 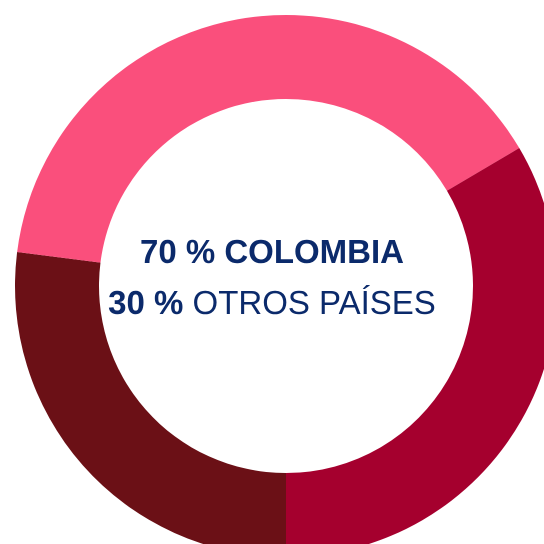 What do you see at coordinates (146, 302) in the screenshot?
I see `center-label-otros-percent: 30 %` at bounding box center [146, 302].